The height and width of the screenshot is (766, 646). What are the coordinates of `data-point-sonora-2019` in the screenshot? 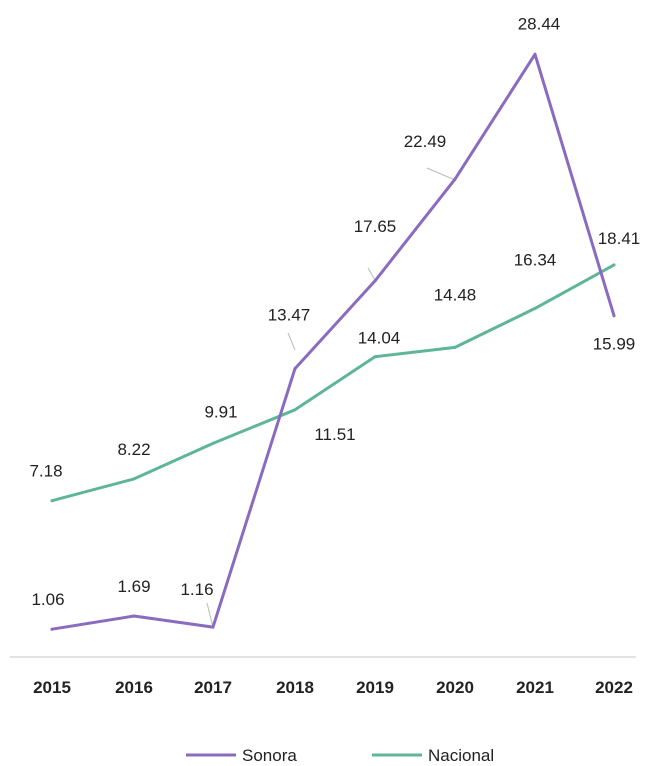 It's located at (375, 281).